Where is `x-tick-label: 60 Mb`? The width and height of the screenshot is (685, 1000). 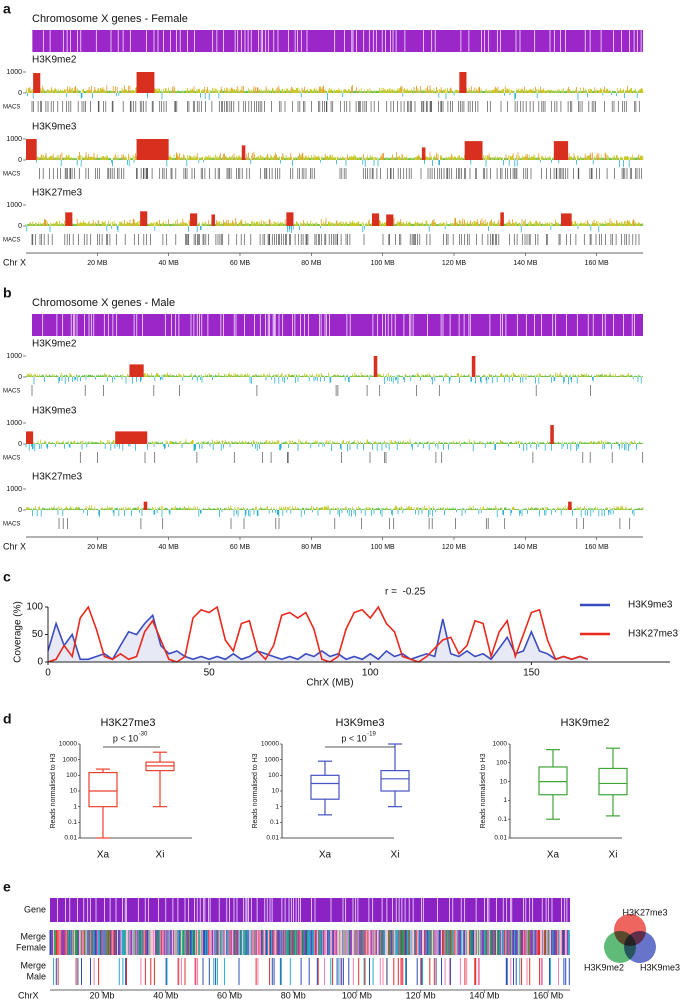
x-tick-label: 60 Mb is located at coordinates (229, 995).